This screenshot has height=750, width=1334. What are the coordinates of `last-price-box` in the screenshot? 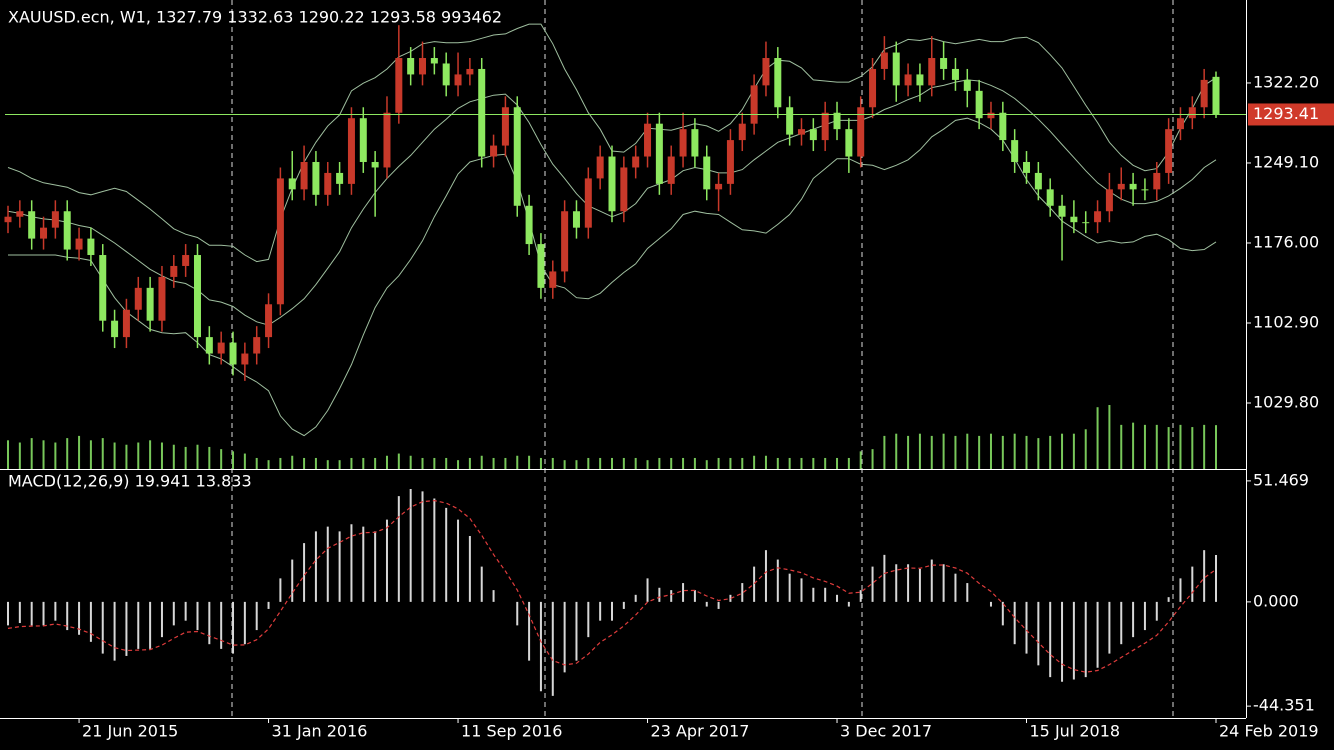 It's located at (1291, 114).